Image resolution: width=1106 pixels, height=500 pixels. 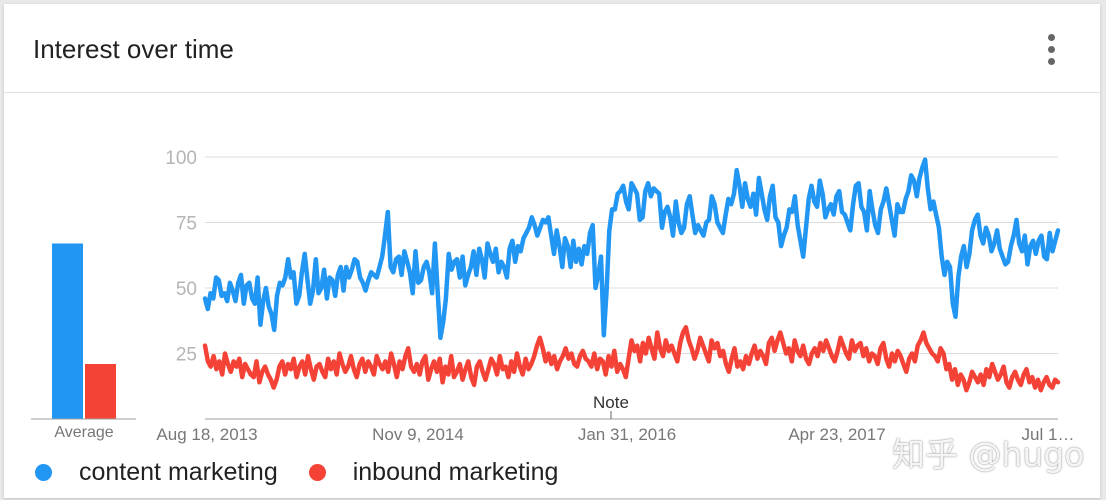 I want to click on legend-item-content-marketing: content marketing, so click(x=154, y=472).